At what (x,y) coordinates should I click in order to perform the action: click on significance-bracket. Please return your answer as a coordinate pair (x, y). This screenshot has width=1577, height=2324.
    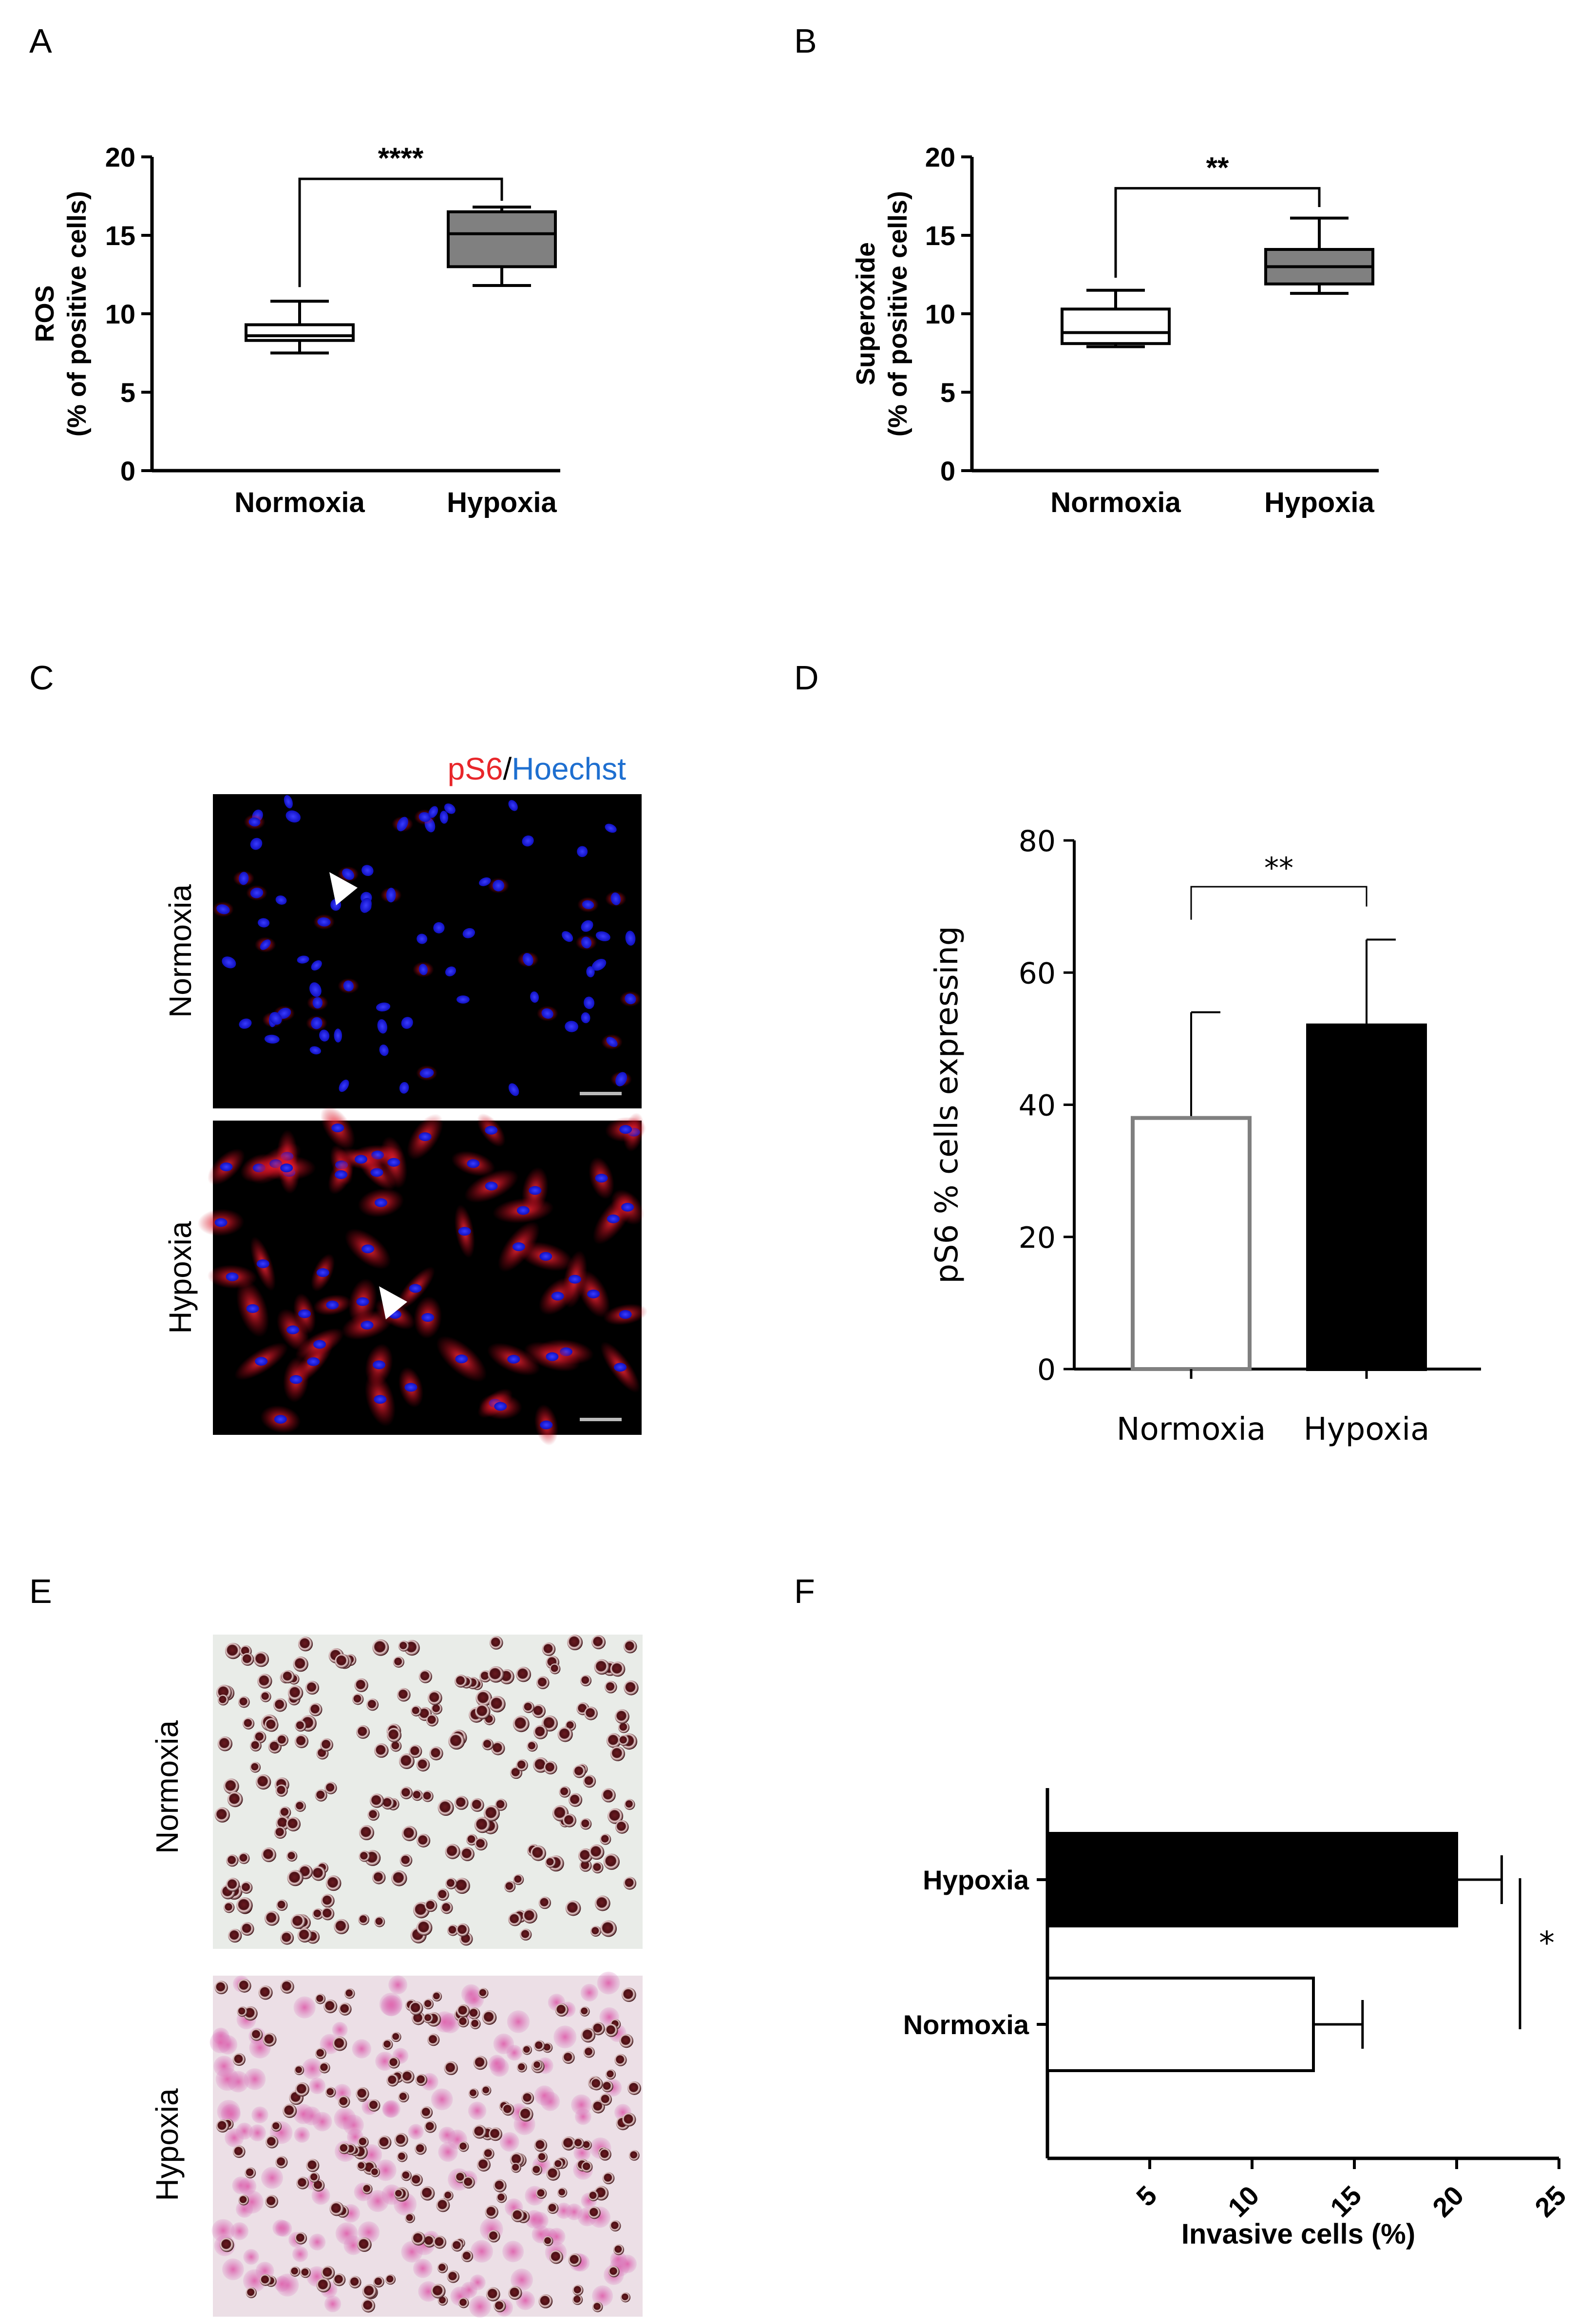
    Looking at the image, I should click on (1279, 903).